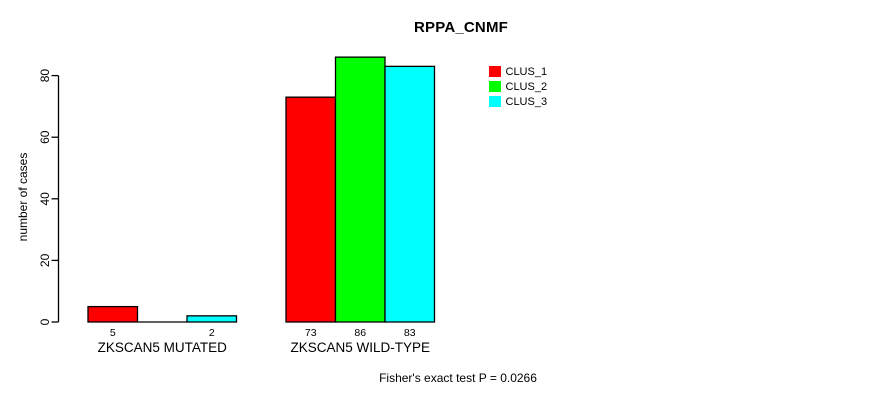 The width and height of the screenshot is (890, 400). I want to click on bar-value-label: 2, so click(212, 333).